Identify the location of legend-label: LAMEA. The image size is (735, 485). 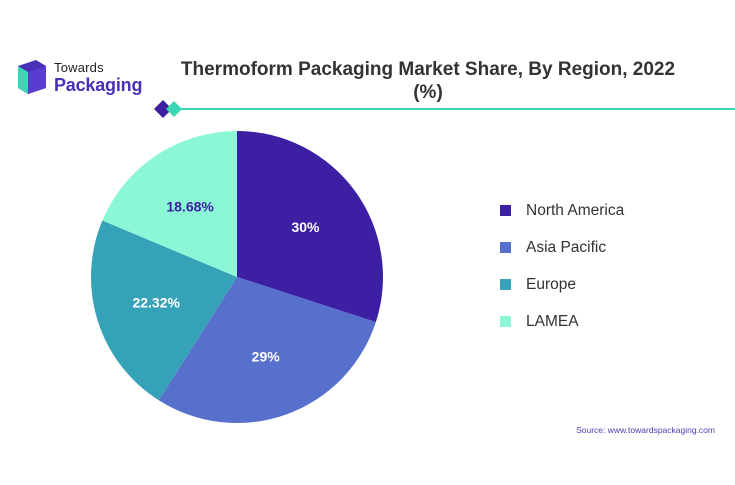
(552, 321).